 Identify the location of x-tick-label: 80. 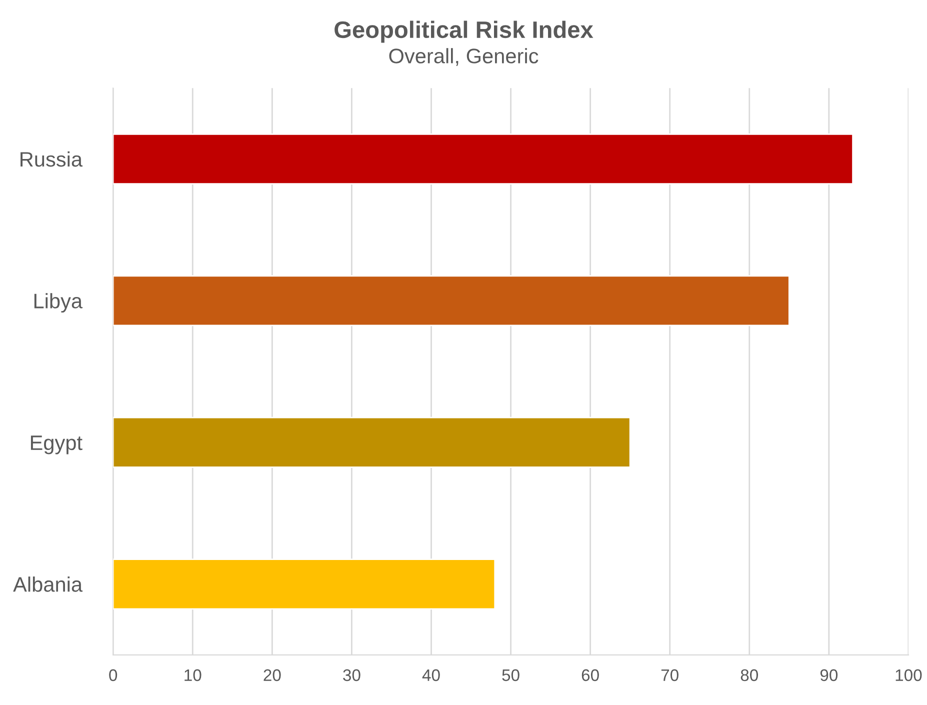
(749, 675).